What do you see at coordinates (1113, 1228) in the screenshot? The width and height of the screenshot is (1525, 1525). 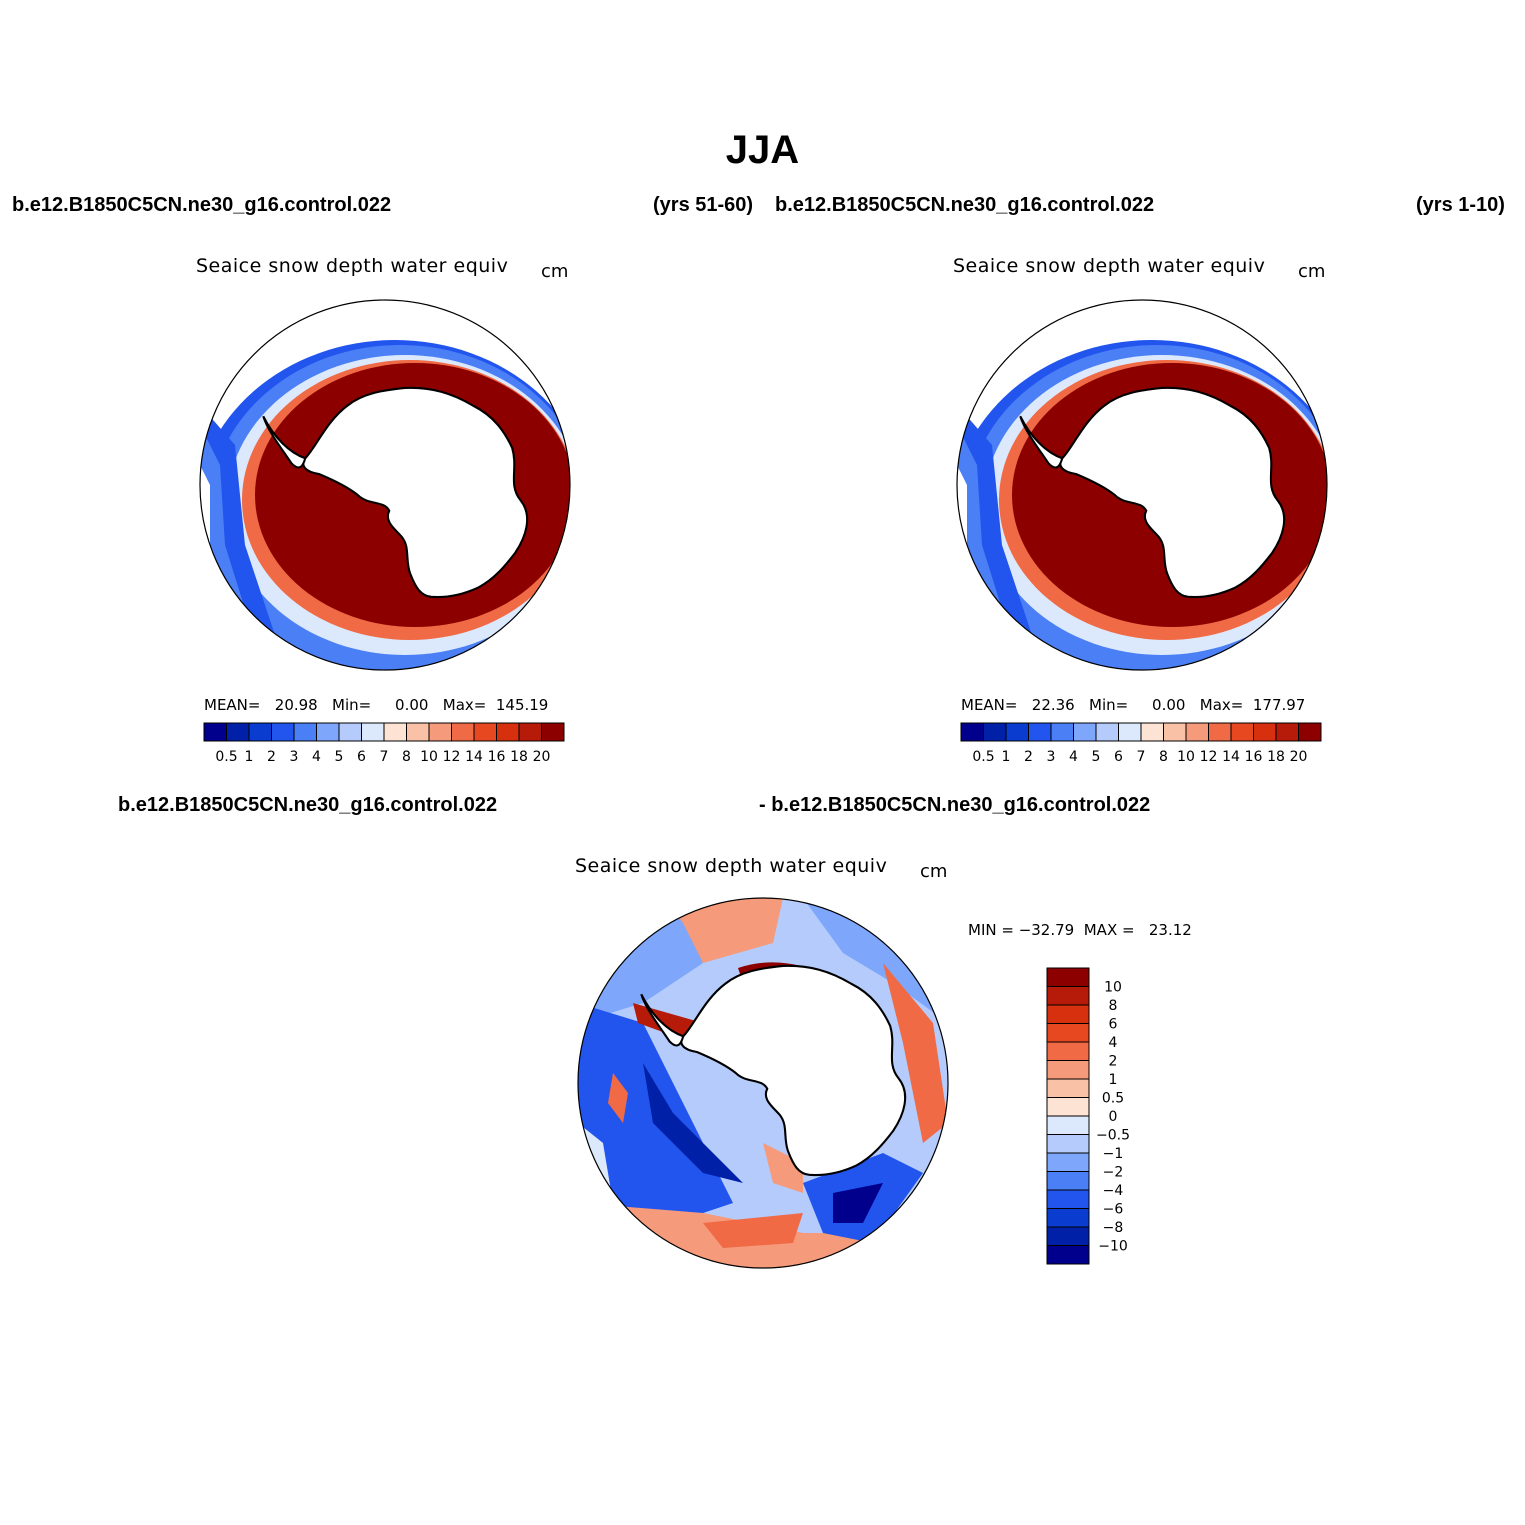 I see `colorbar-label: −8` at bounding box center [1113, 1228].